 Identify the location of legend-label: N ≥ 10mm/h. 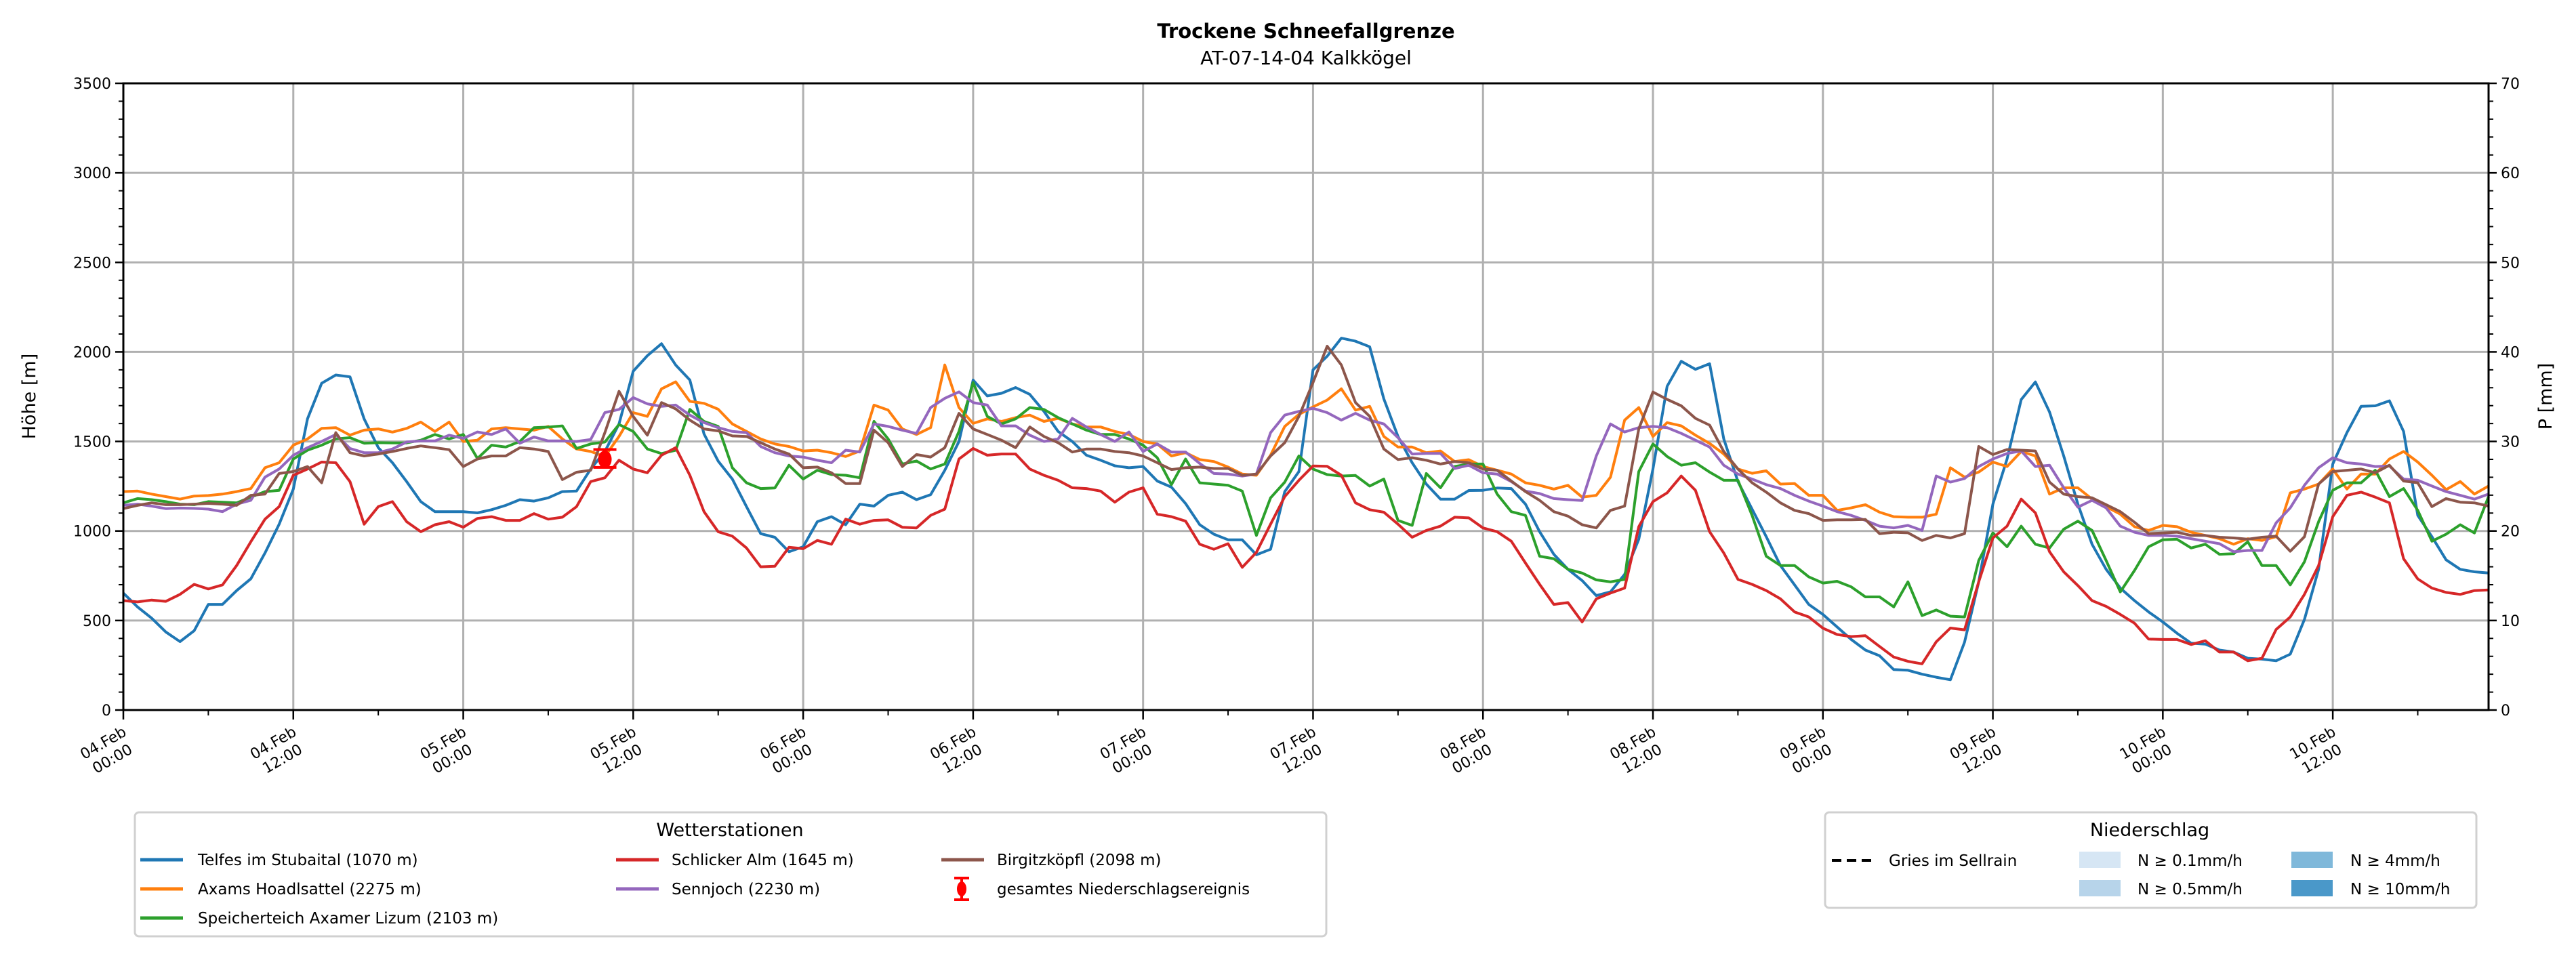
(2401, 889).